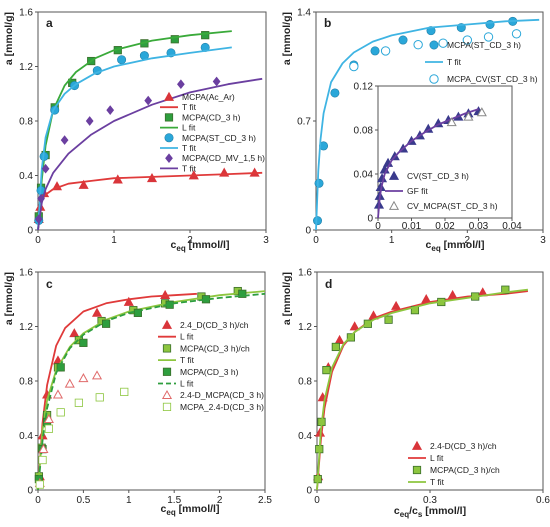 The image size is (550, 527). I want to click on y-tick-label: 1.4, so click(304, 13).